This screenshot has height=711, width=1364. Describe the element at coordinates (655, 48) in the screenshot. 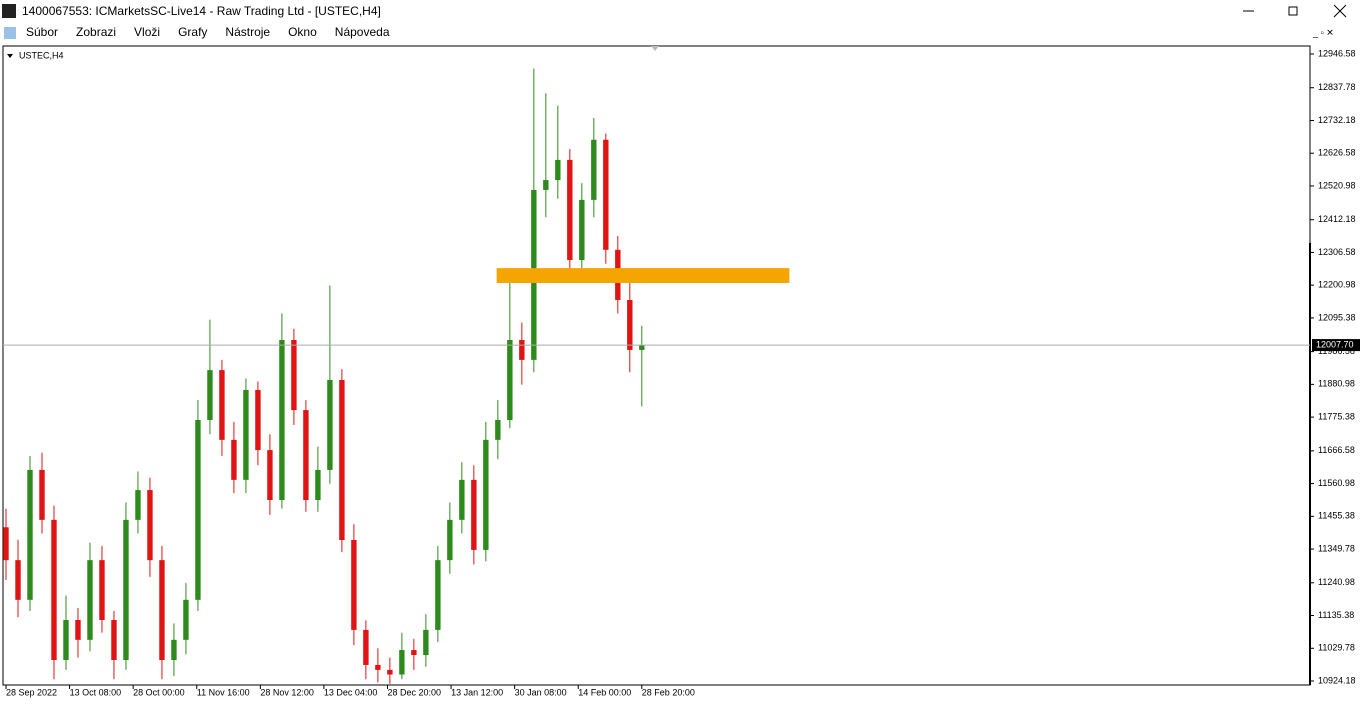

I see `shift-marker` at that location.